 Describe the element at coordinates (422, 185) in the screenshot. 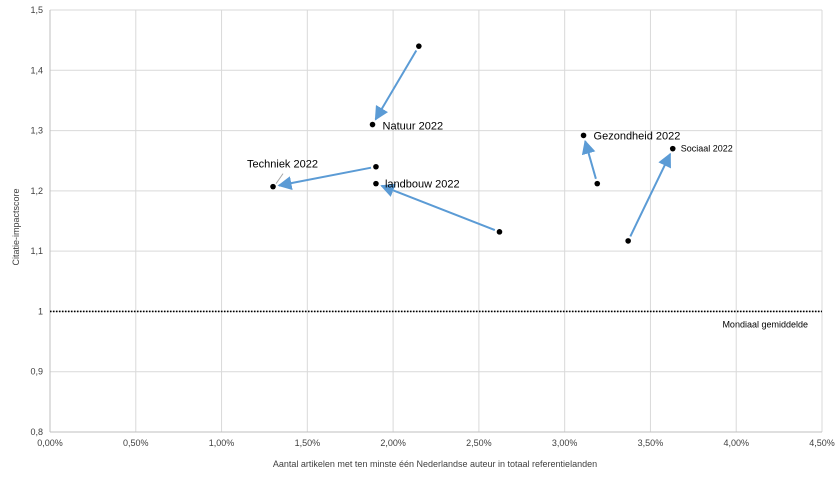

I see `point-label: landbouw 2022` at that location.